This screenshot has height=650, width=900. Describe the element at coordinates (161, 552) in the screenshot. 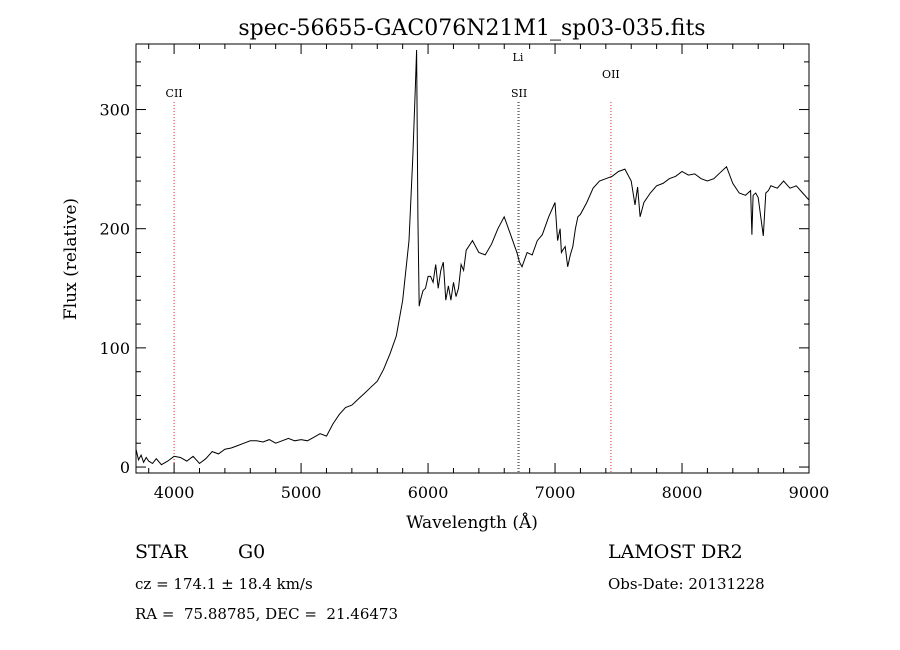

I see `object-class: STAR` at that location.